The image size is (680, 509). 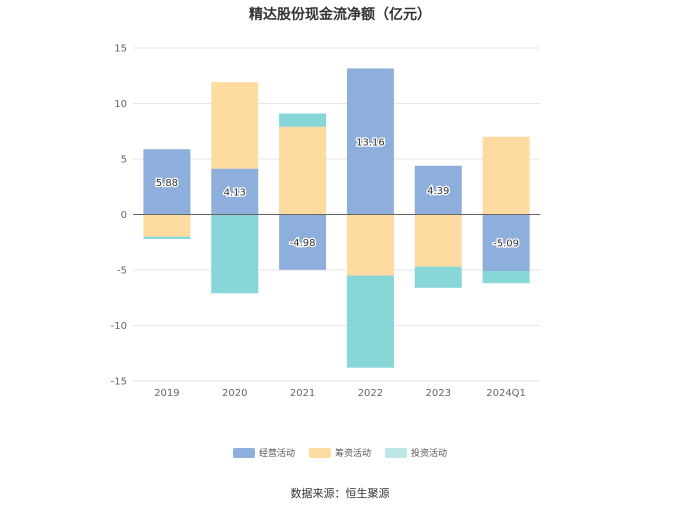 What do you see at coordinates (506, 393) in the screenshot?
I see `x-tick-label: 2024Q1` at bounding box center [506, 393].